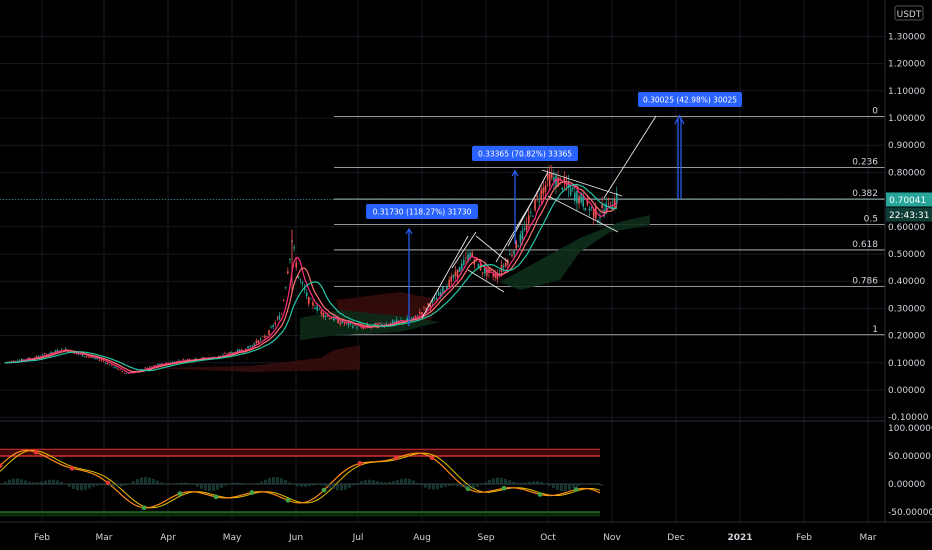 This screenshot has height=550, width=932. I want to click on callout-3-box, so click(690, 99).